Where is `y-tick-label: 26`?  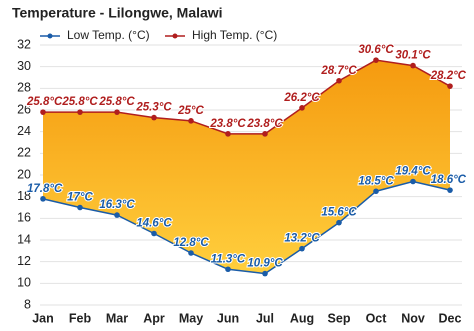
y-tick-label: 26 is located at coordinates (24, 109).